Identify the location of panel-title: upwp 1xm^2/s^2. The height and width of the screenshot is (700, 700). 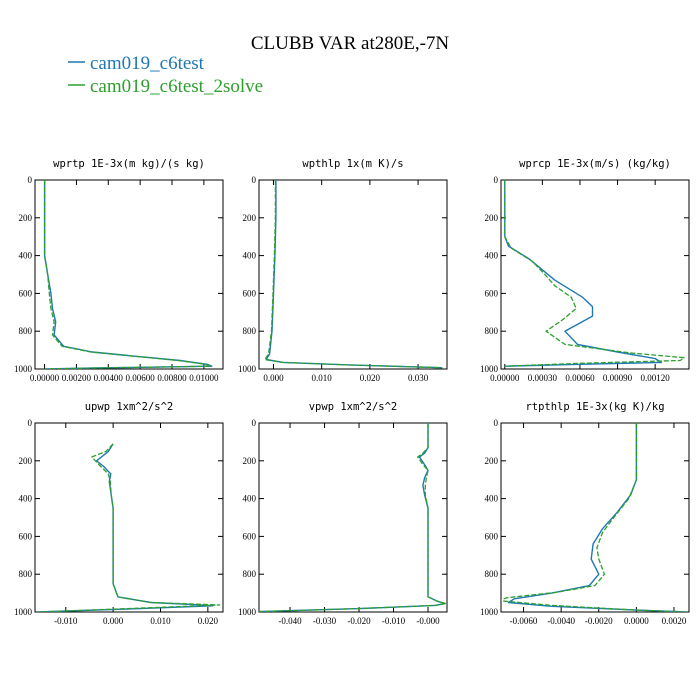
(129, 407).